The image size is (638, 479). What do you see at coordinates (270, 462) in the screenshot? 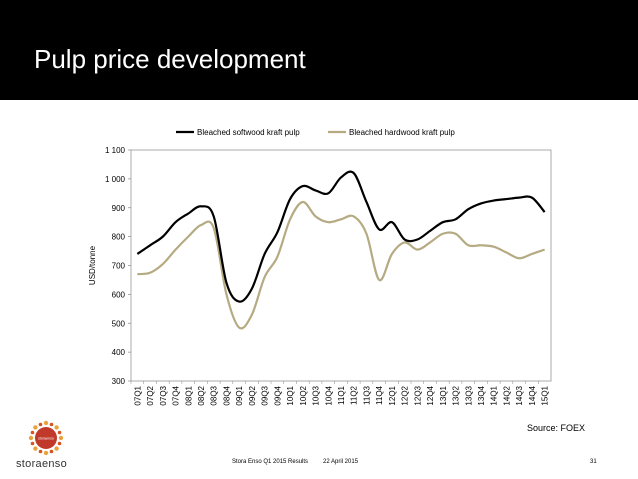
I see `footer-company: Stora Enso Q1 2015 Results` at bounding box center [270, 462].